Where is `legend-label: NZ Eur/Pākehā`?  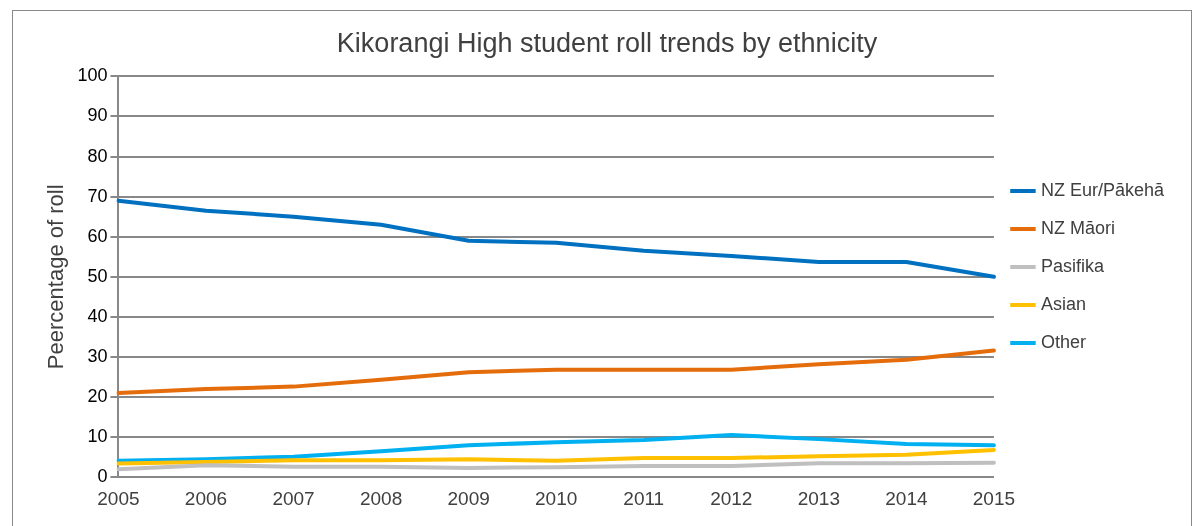
legend-label: NZ Eur/Pākehā is located at coordinates (1102, 189).